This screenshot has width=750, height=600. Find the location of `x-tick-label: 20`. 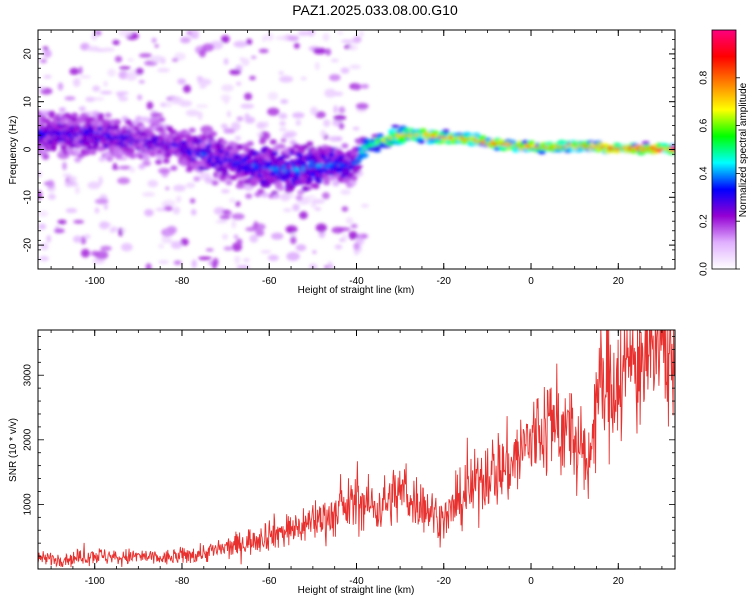

x-tick-label: 20 is located at coordinates (619, 281).